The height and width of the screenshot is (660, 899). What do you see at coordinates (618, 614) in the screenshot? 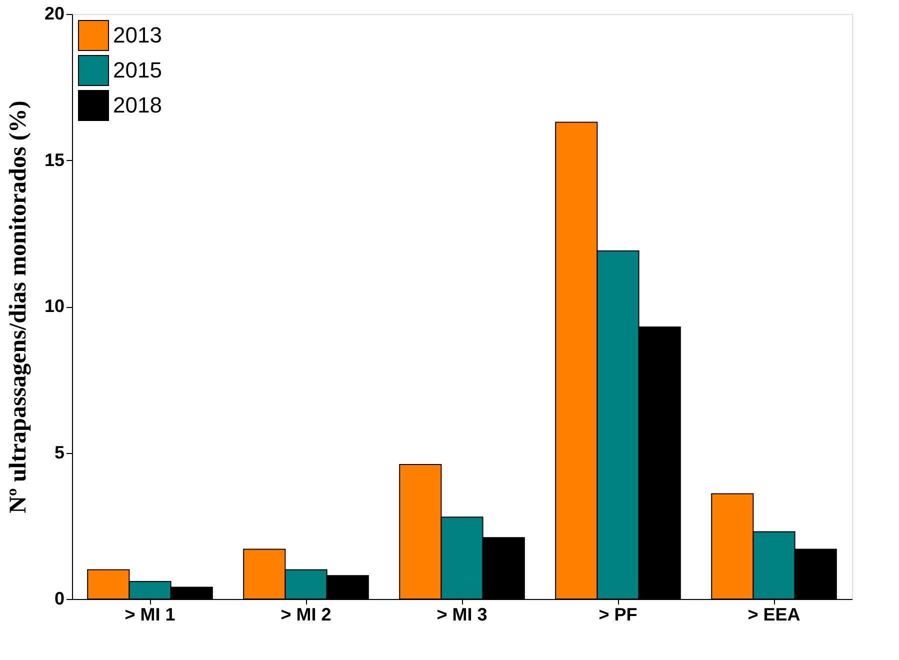
I see `x-tick-label: > PF` at bounding box center [618, 614].